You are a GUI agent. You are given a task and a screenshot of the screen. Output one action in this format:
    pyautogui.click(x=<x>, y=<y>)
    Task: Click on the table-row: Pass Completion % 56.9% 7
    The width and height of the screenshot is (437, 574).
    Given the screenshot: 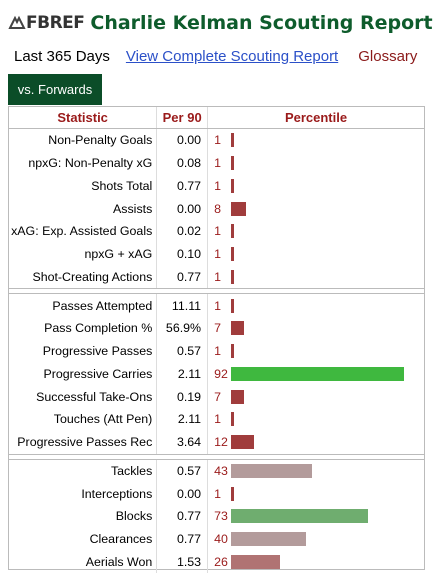 What is the action you would take?
    pyautogui.click(x=216, y=328)
    